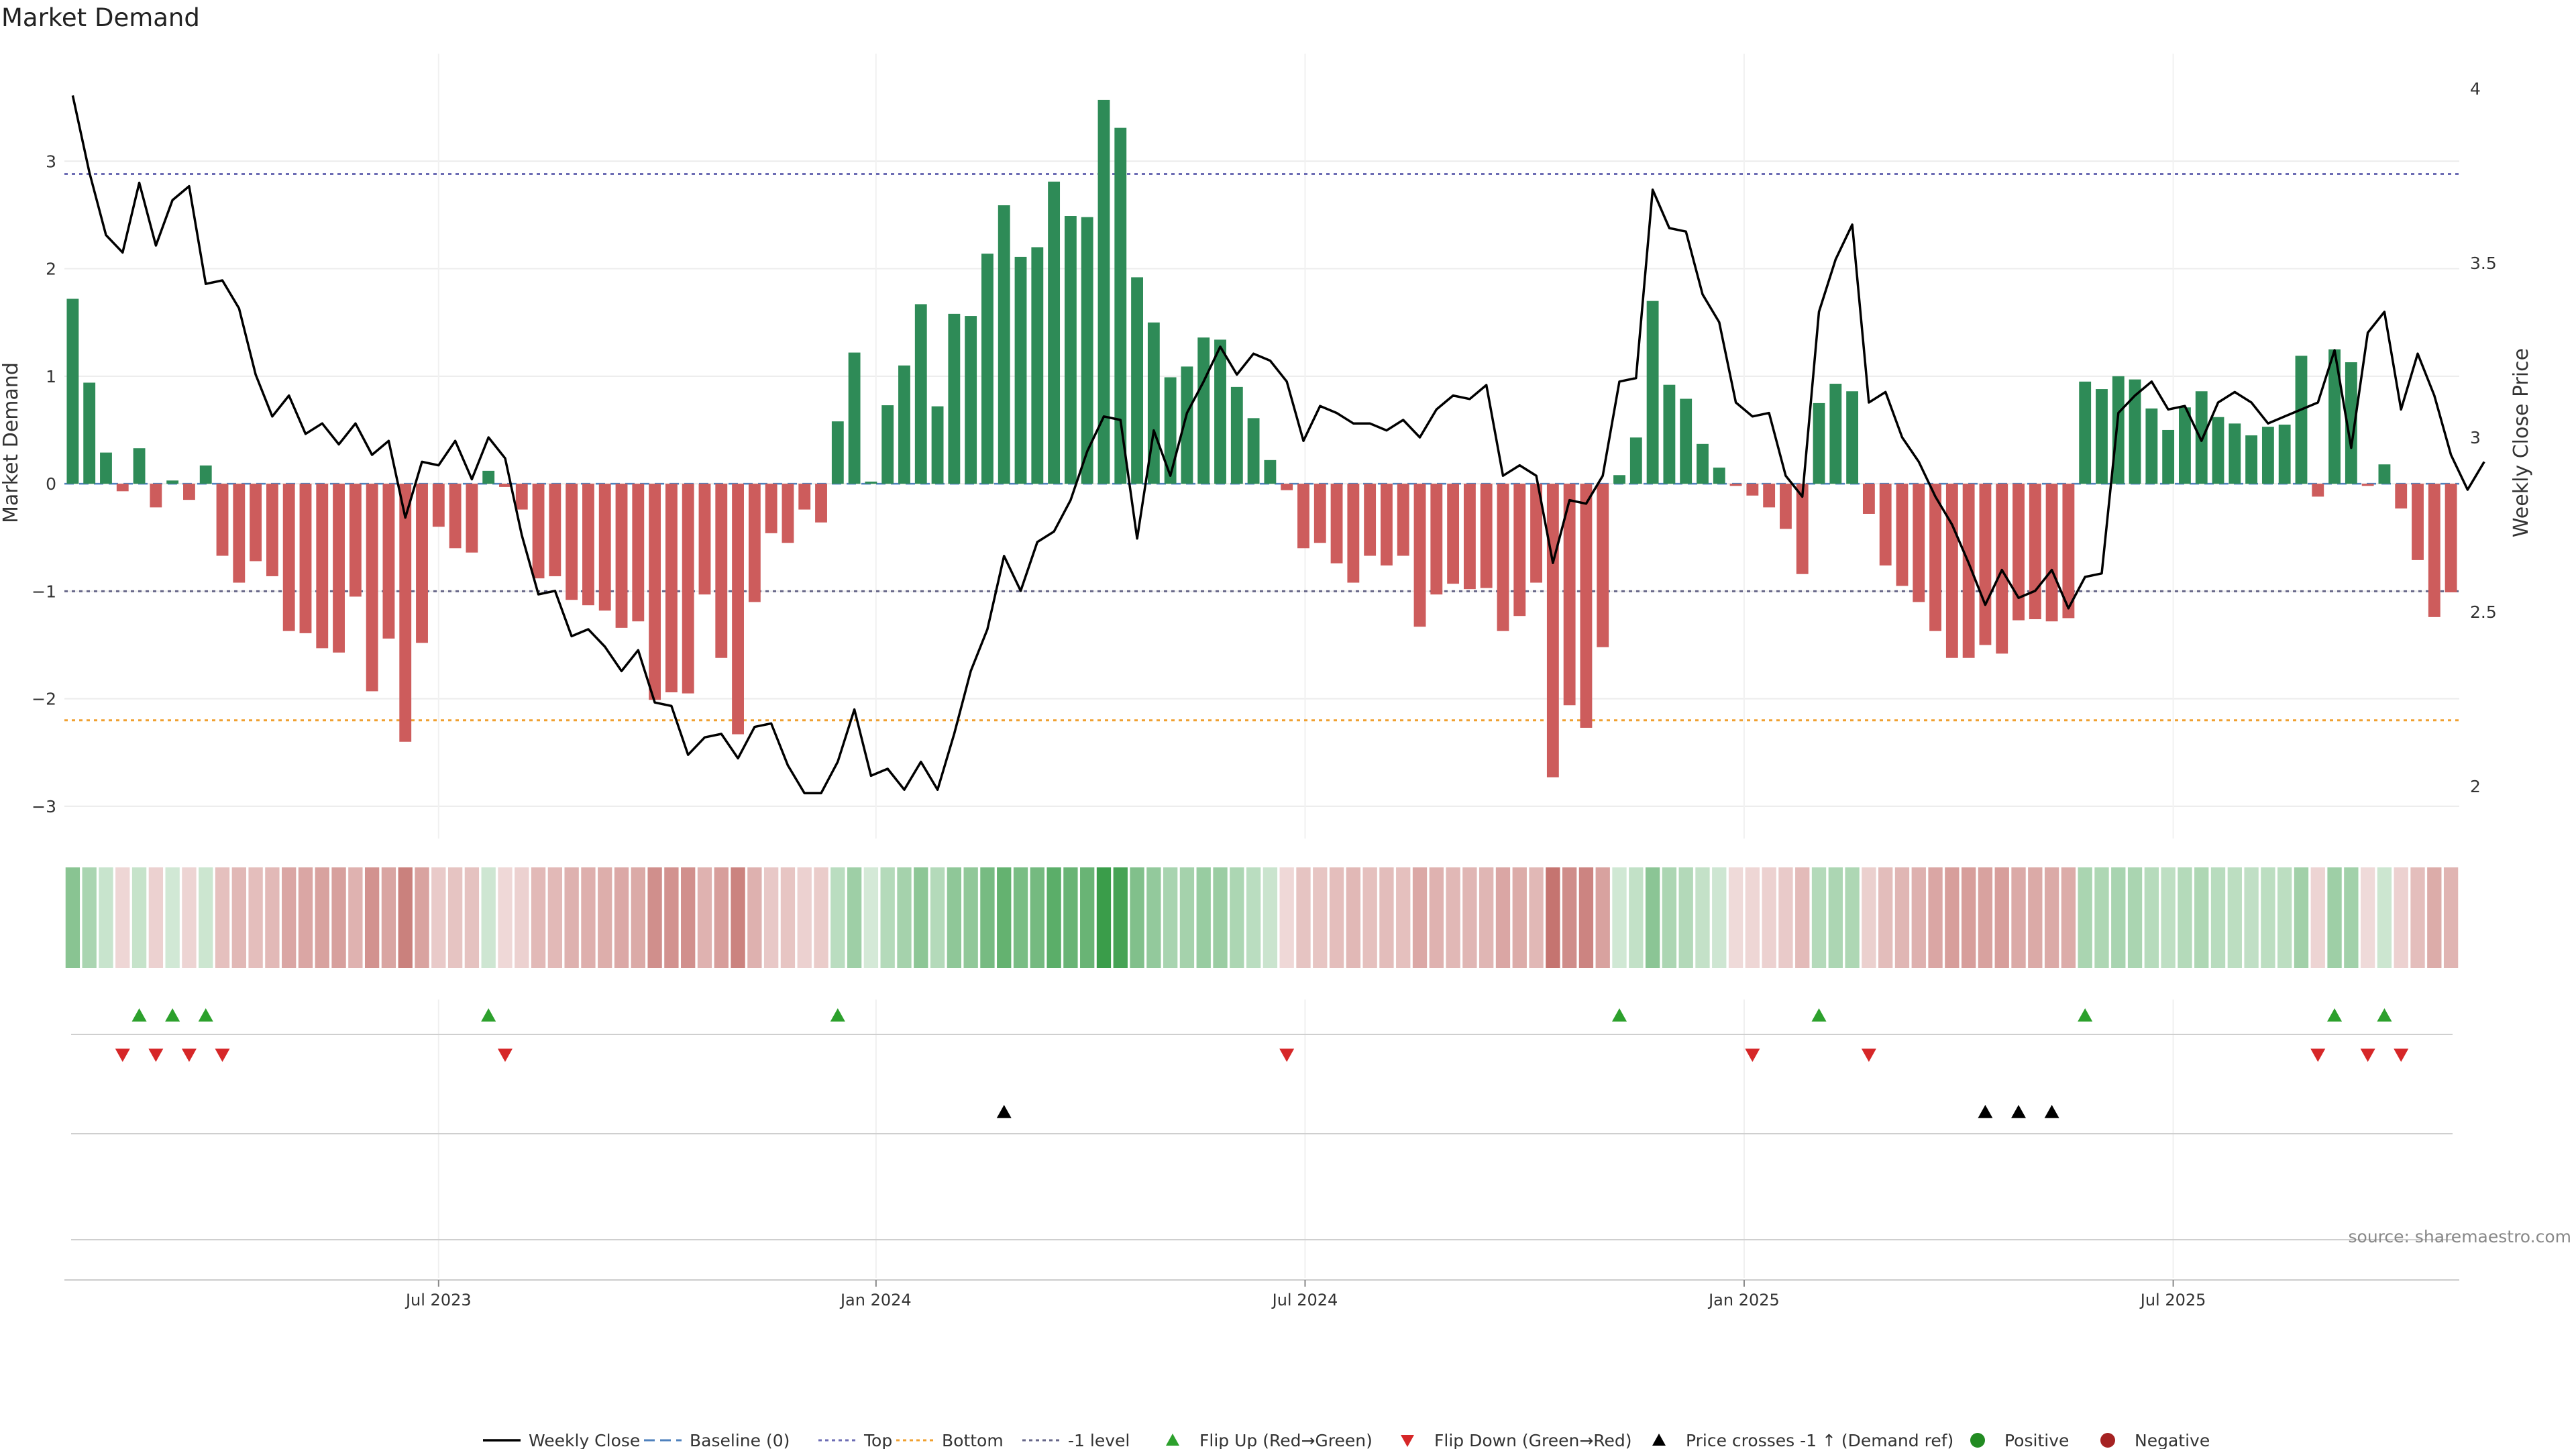 The image size is (2576, 1449). Describe the element at coordinates (717, 1440) in the screenshot. I see `legend-item-baseline: Baseline (0)` at that location.